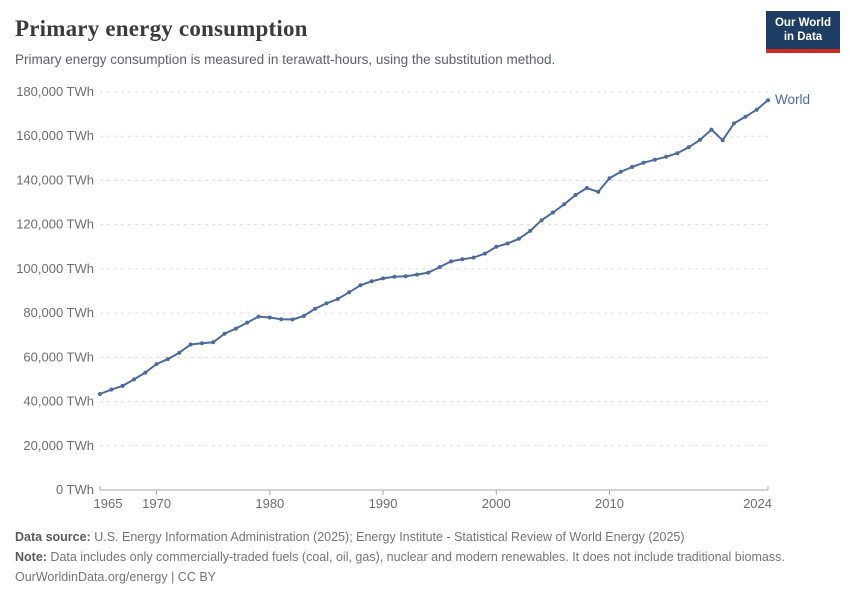 The image size is (850, 600). I want to click on owid-logo-line1: Our World, so click(802, 23).